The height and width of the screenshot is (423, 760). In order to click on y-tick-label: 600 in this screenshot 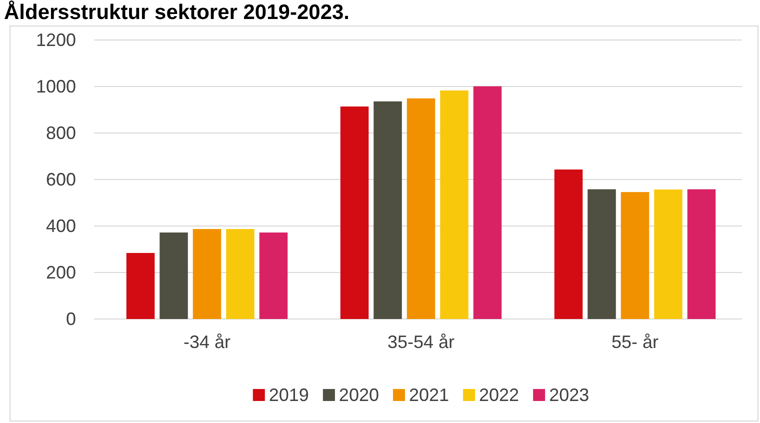, I will do `click(61, 179)`.